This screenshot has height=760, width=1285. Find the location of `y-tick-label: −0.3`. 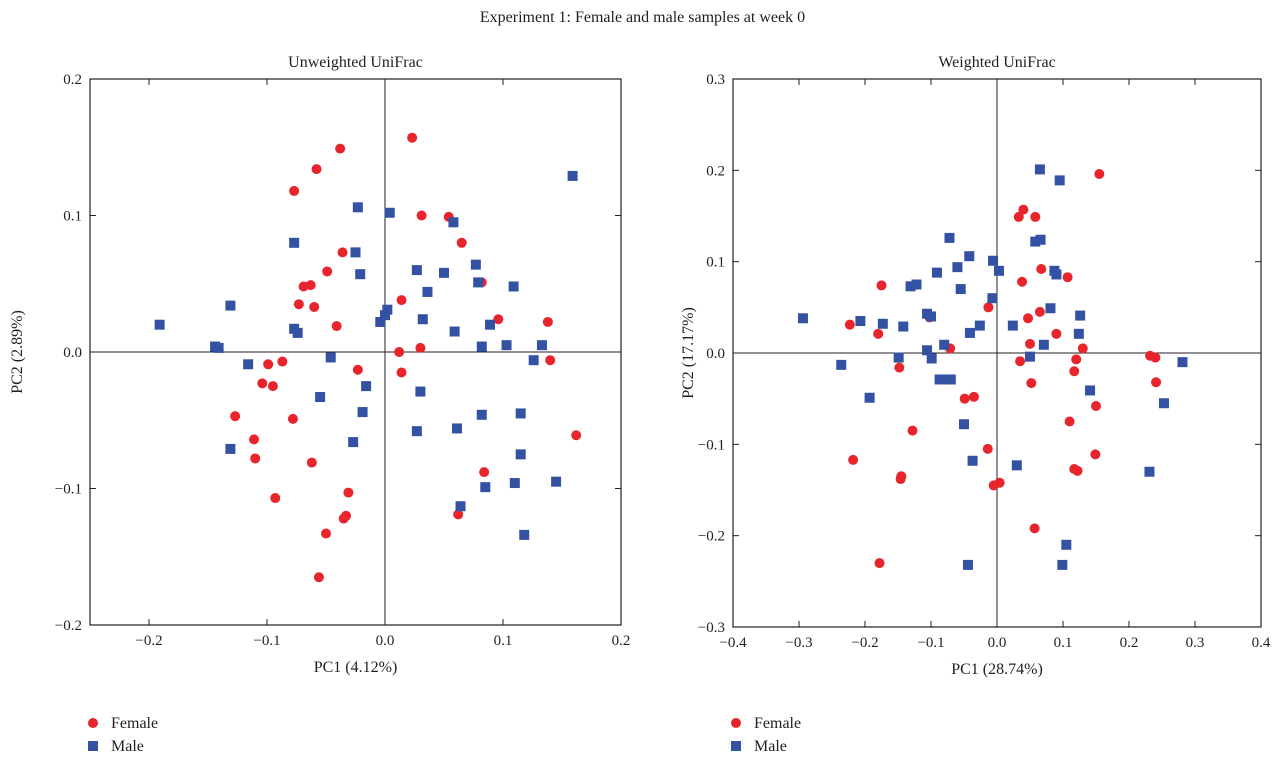

y-tick-label: −0.3 is located at coordinates (711, 628).